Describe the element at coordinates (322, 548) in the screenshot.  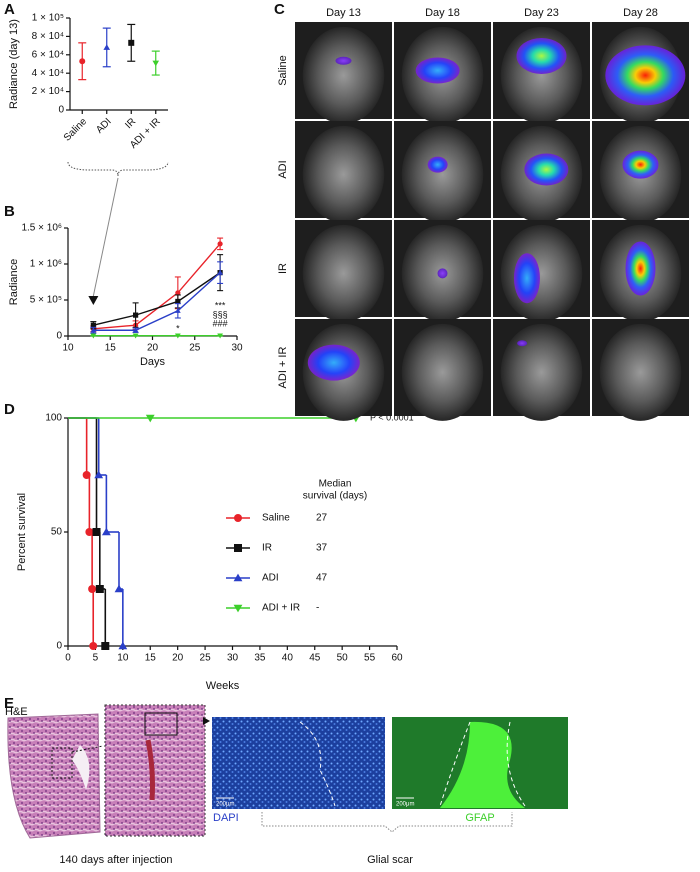
I see `median-value: 37` at that location.